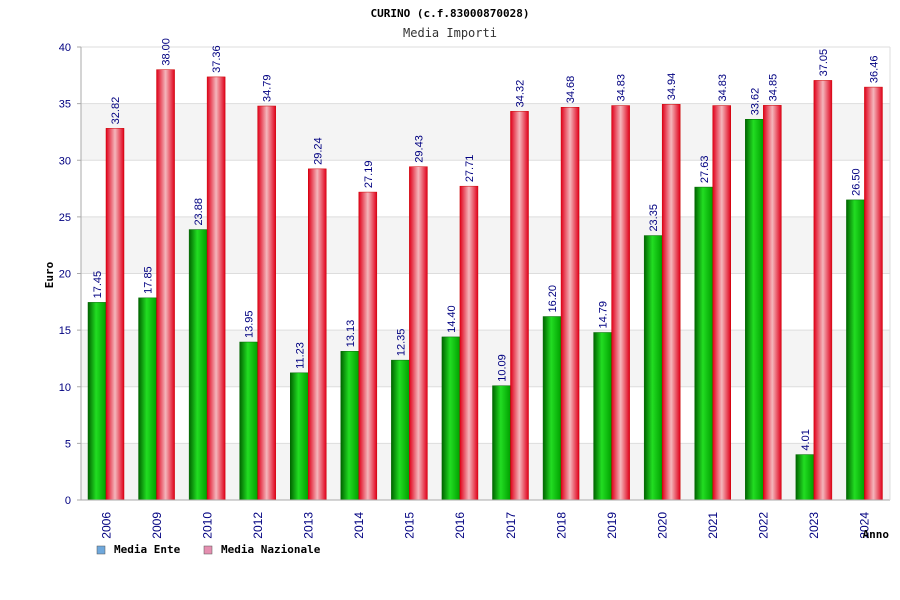 The image size is (900, 600). I want to click on x-axis-label: Anno, so click(876, 534).